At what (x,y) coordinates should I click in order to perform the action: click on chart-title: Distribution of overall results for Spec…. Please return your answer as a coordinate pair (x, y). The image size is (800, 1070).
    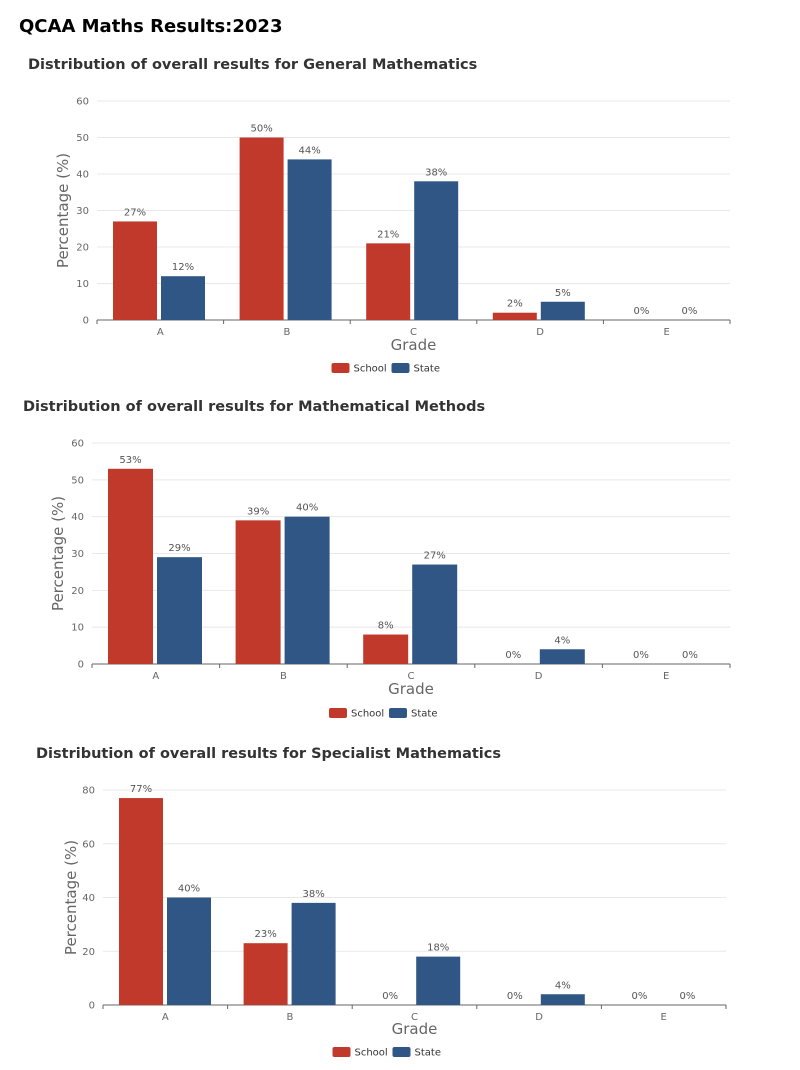
    Looking at the image, I should click on (268, 754).